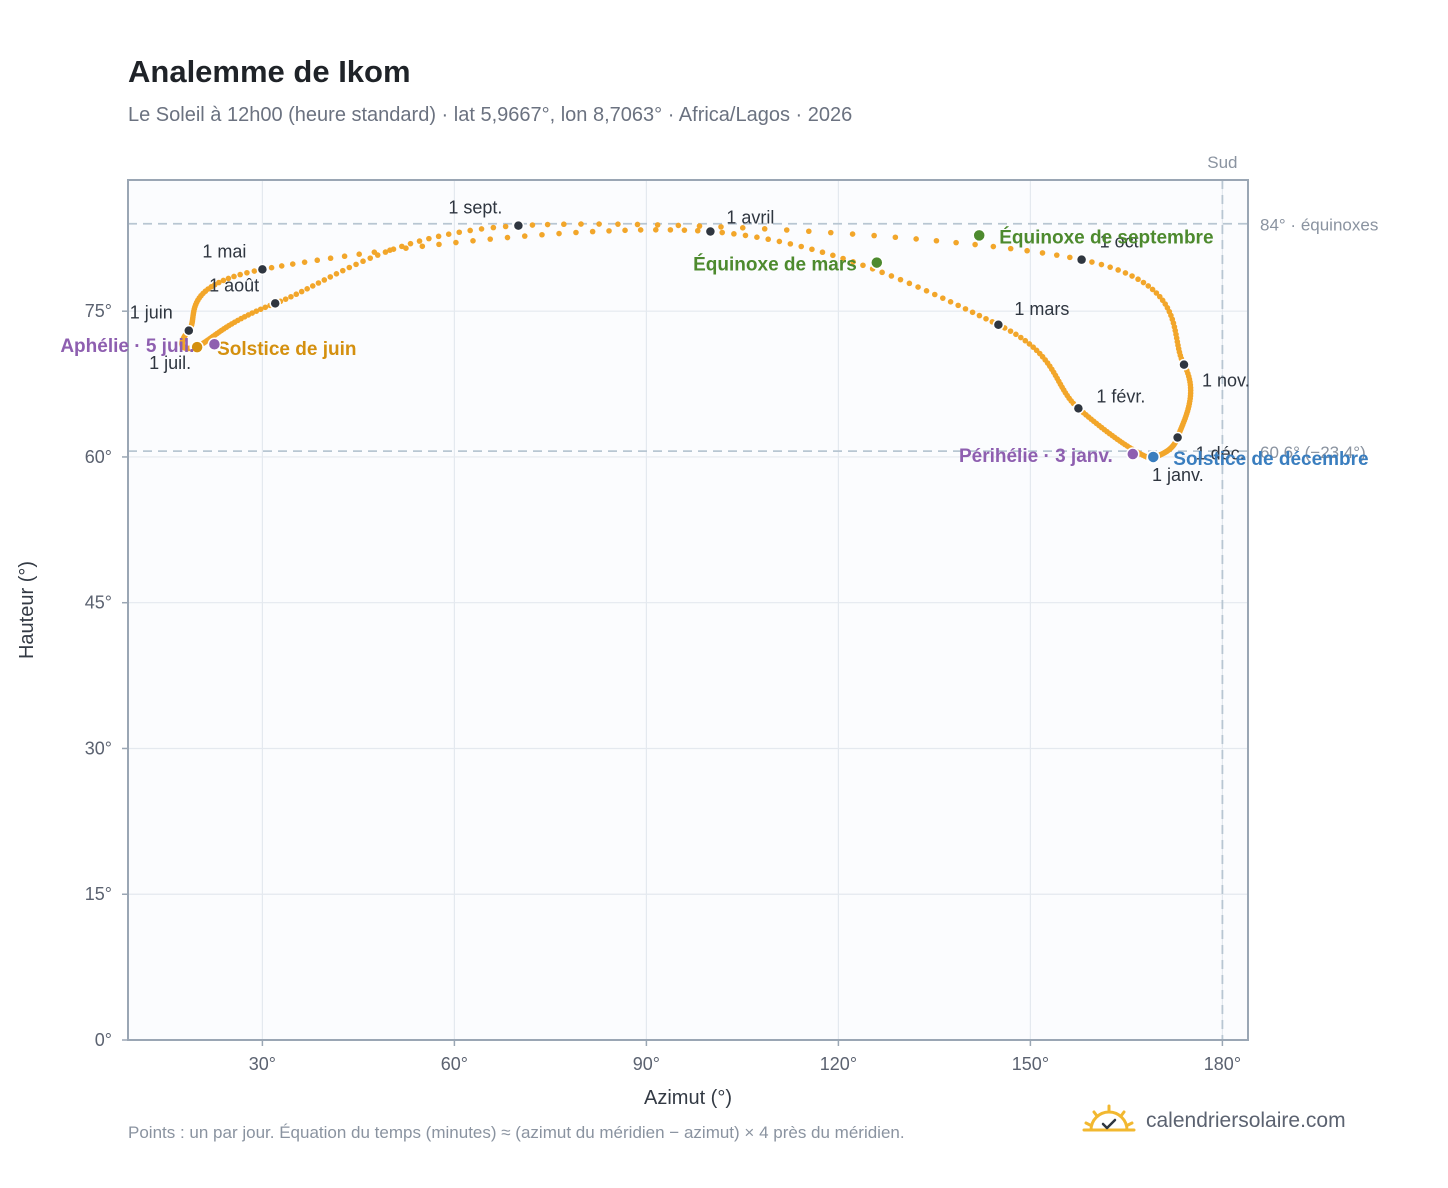  Describe the element at coordinates (1120, 396) in the screenshot. I see `month-label: 1 févr.` at that location.